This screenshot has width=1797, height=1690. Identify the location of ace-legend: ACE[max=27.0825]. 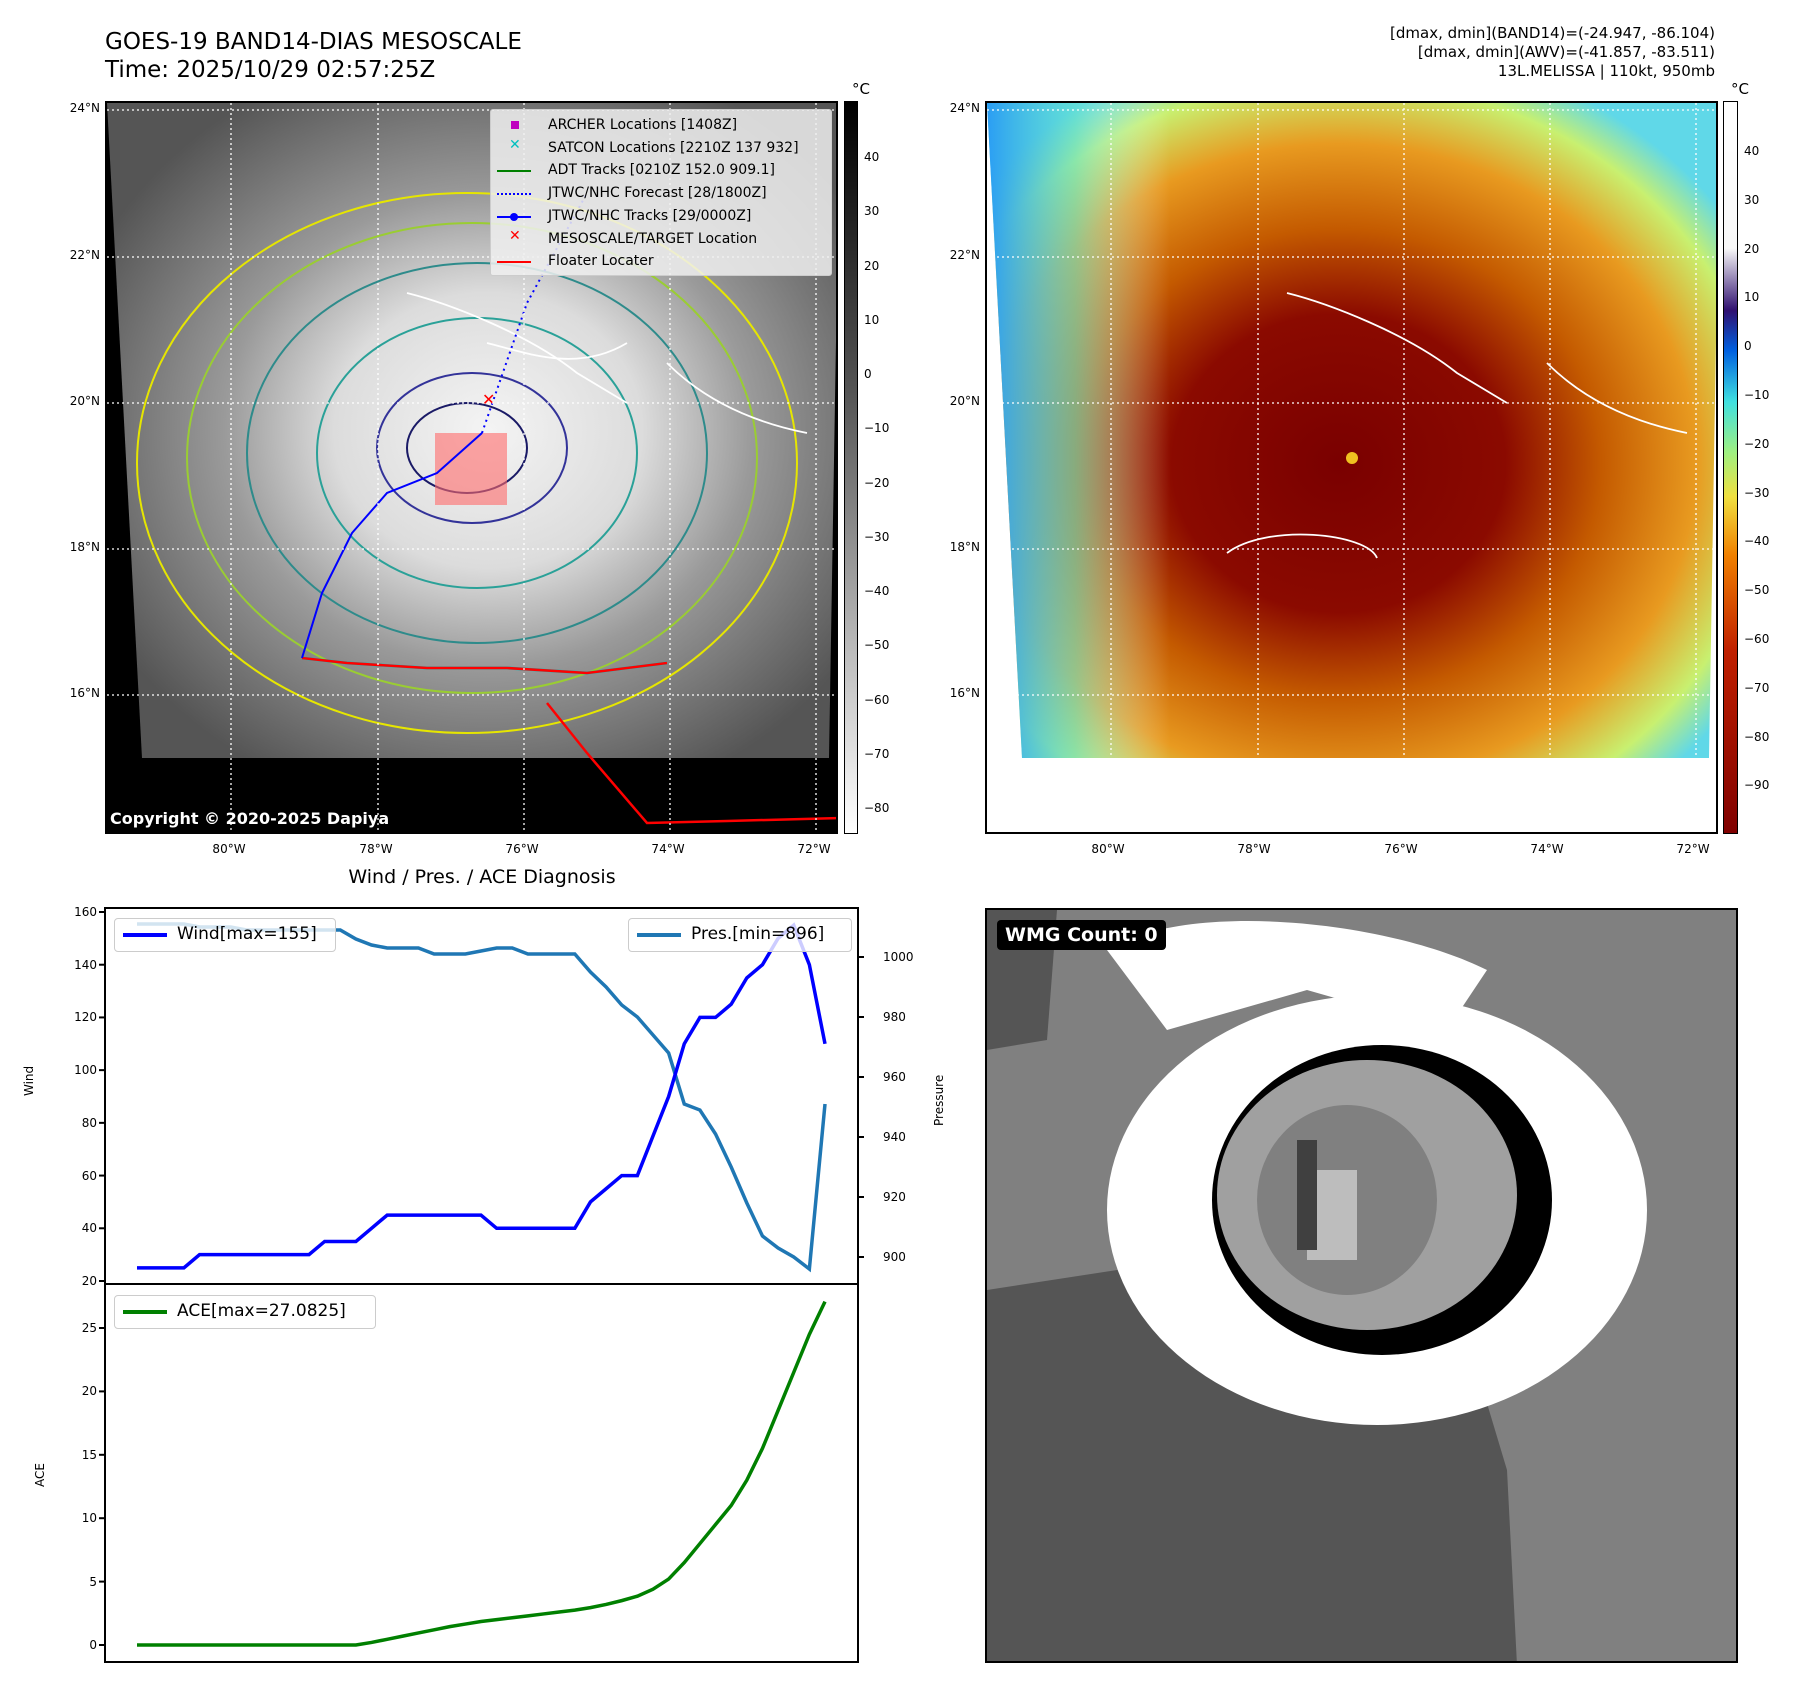
(245, 1312).